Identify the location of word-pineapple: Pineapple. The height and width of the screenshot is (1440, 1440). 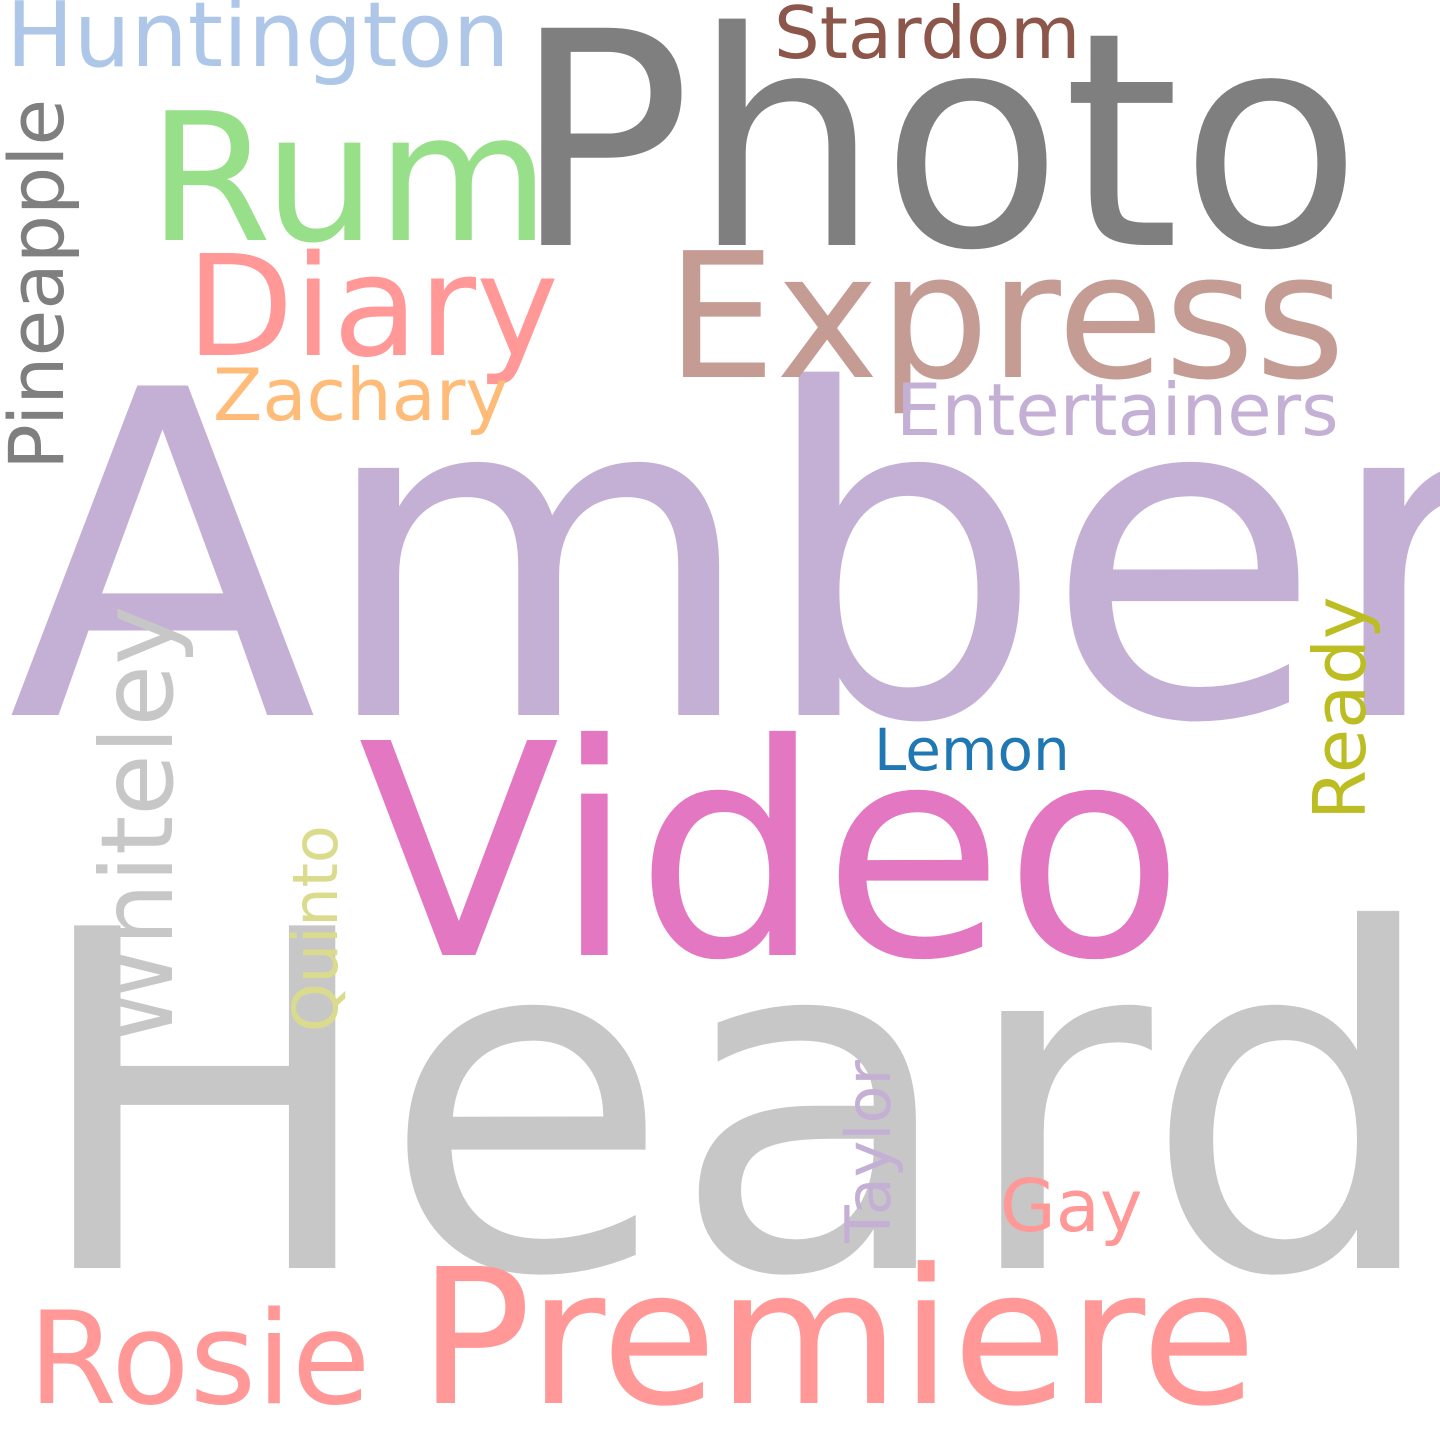
(40, 284).